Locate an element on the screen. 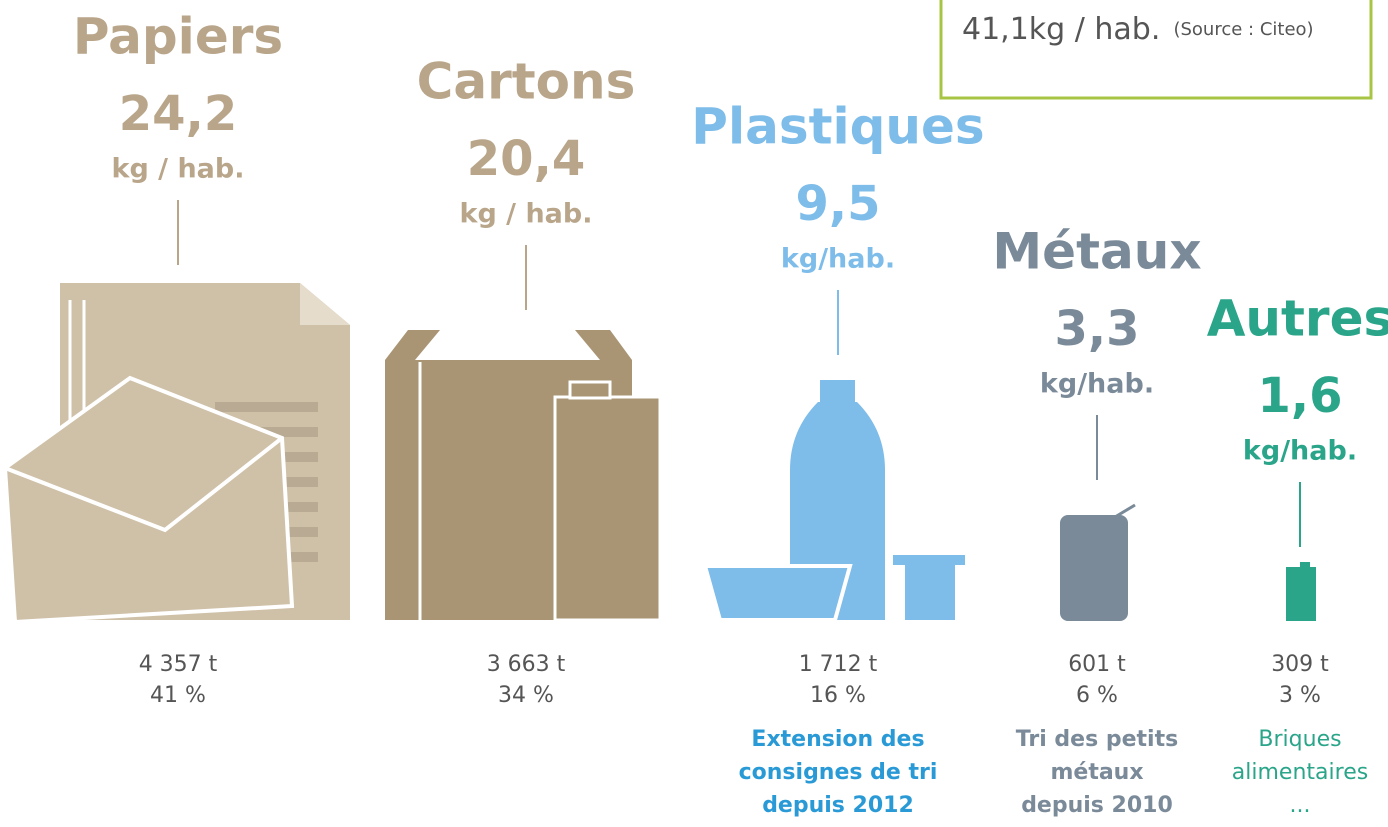 This screenshot has width=1388, height=827. plastic-icon is located at coordinates (833, 501).